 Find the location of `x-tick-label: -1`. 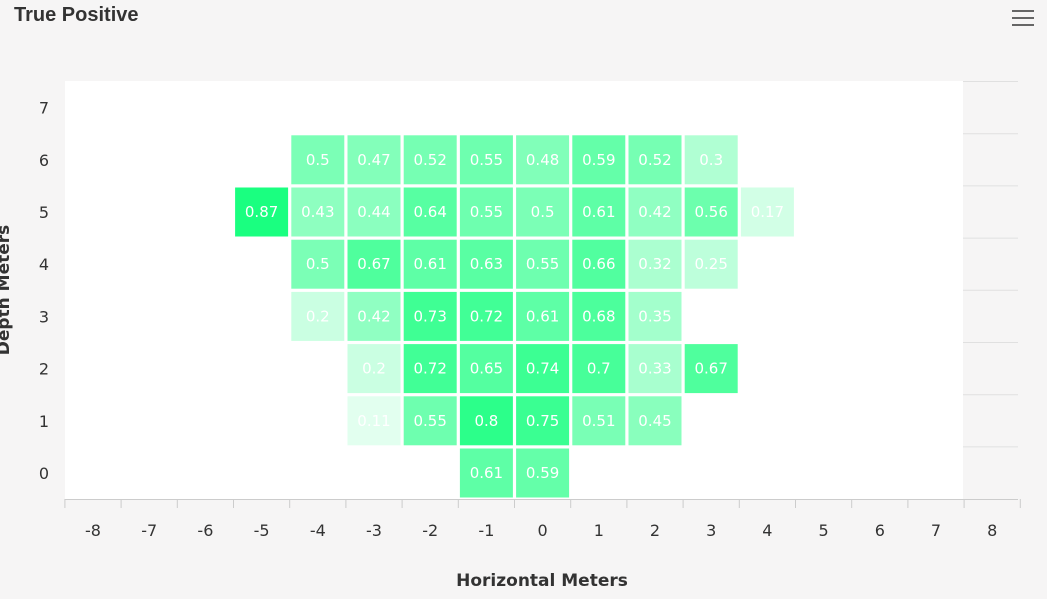

x-tick-label: -1 is located at coordinates (486, 530).